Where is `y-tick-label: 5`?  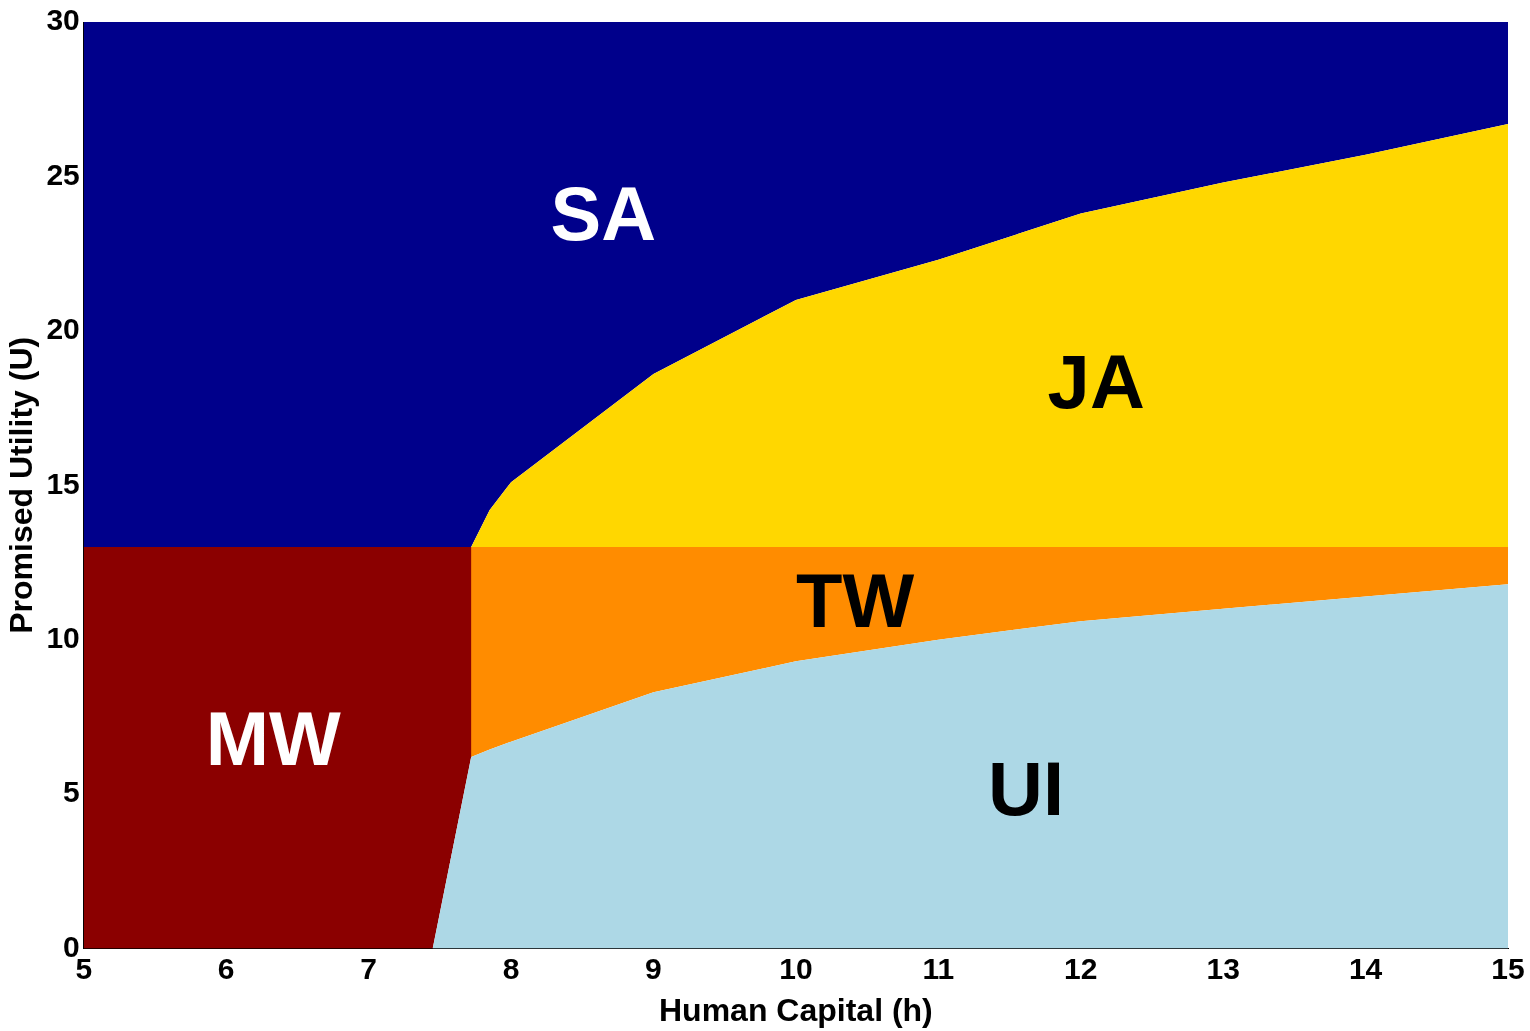 y-tick-label: 5 is located at coordinates (71, 792).